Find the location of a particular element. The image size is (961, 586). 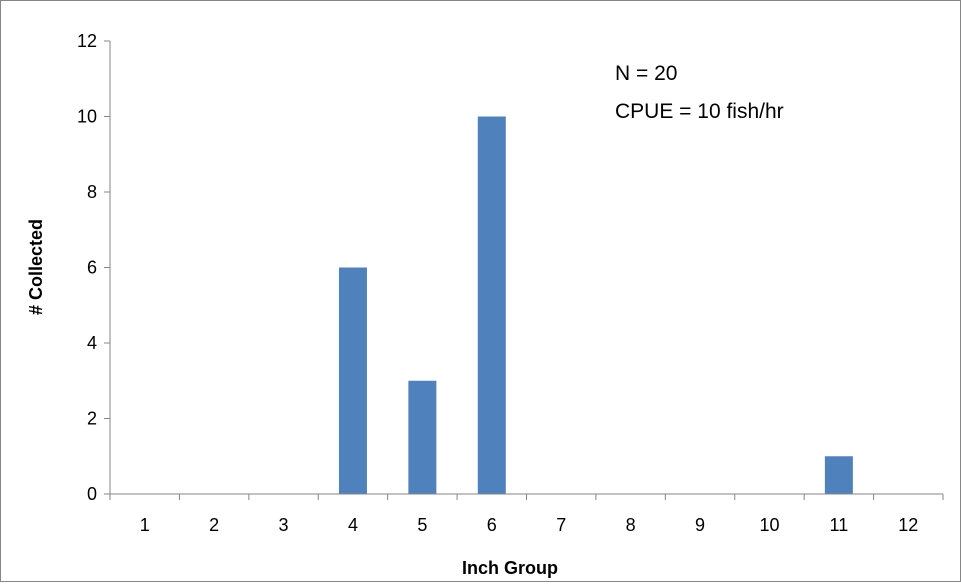

y-tick-label: 0 is located at coordinates (92, 494).